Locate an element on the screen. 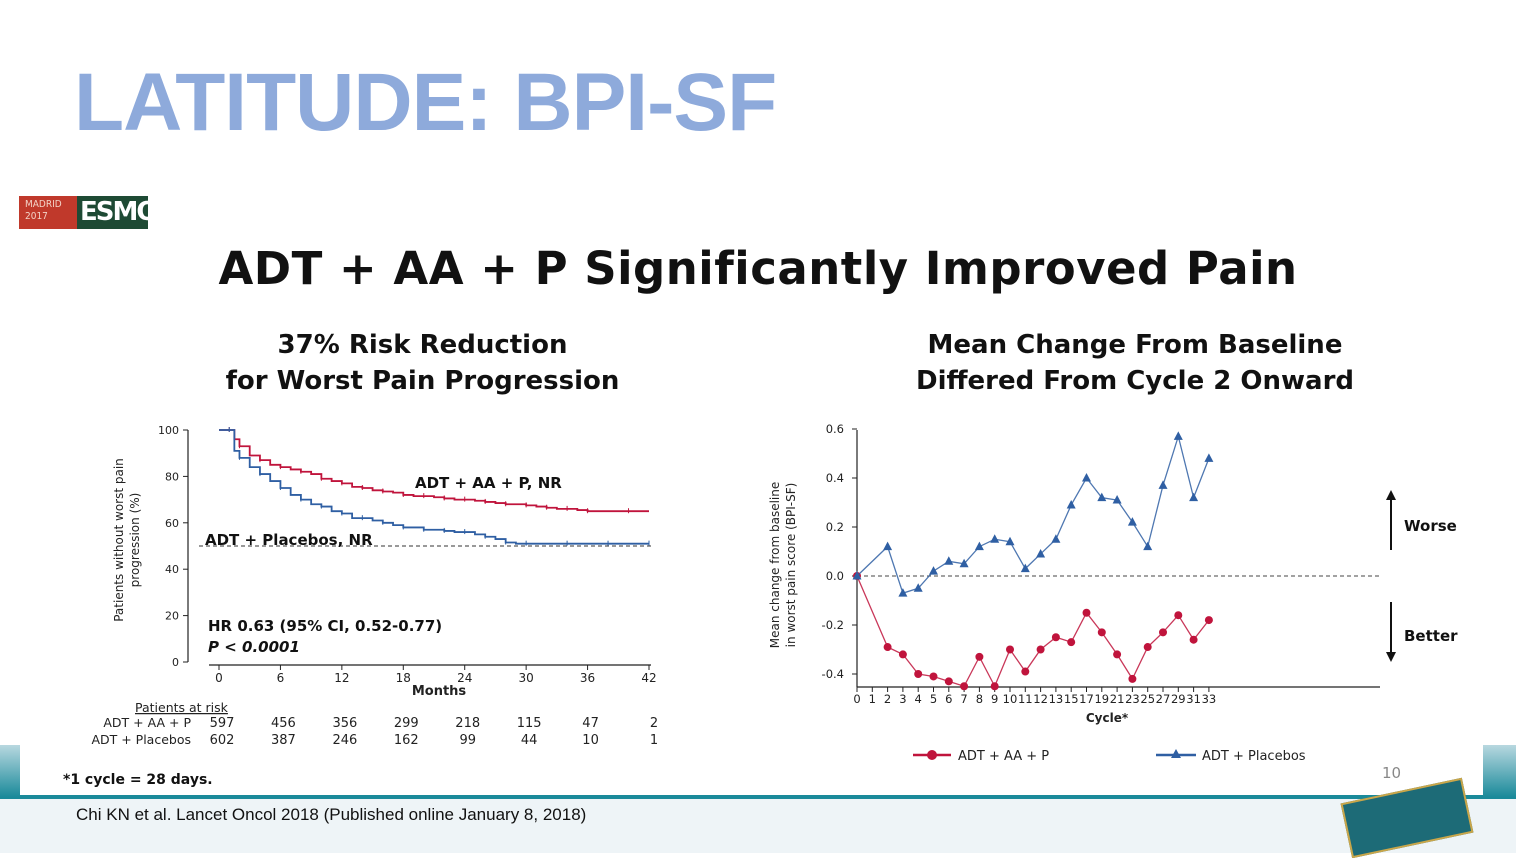  left-band-decoration is located at coordinates (10, 771).